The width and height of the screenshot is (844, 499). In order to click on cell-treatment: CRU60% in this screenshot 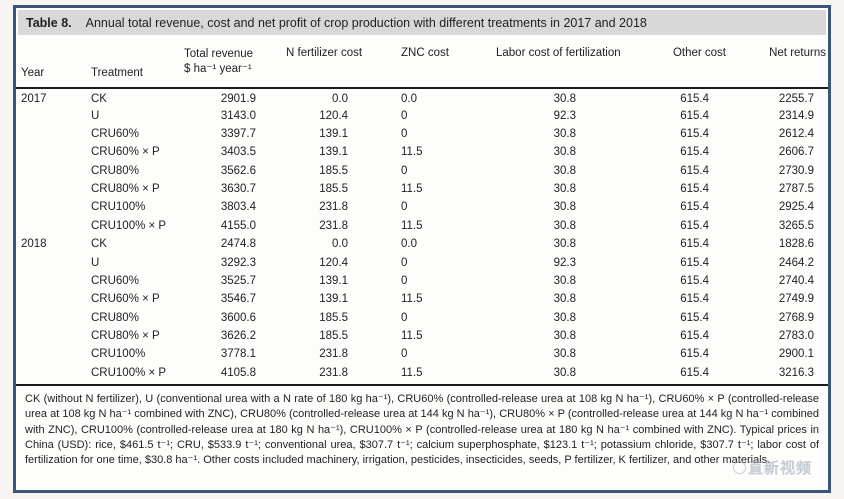, I will do `click(115, 133)`.